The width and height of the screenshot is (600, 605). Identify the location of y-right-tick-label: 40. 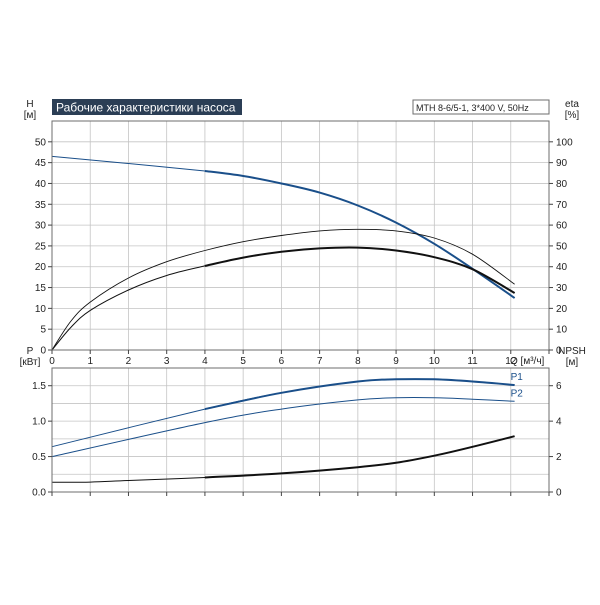
(562, 267).